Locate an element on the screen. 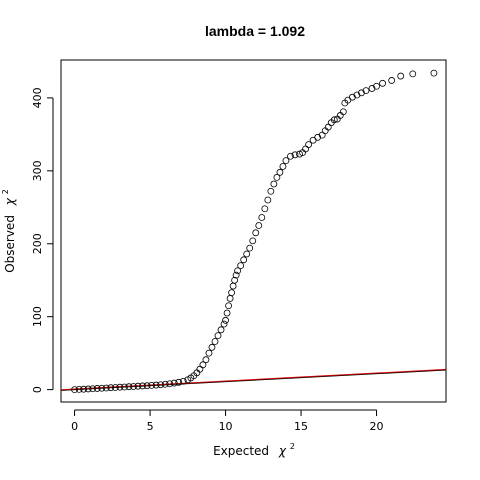 Image resolution: width=480 pixels, height=480 pixels. x-axis-label: Expected χ 2 is located at coordinates (254, 450).